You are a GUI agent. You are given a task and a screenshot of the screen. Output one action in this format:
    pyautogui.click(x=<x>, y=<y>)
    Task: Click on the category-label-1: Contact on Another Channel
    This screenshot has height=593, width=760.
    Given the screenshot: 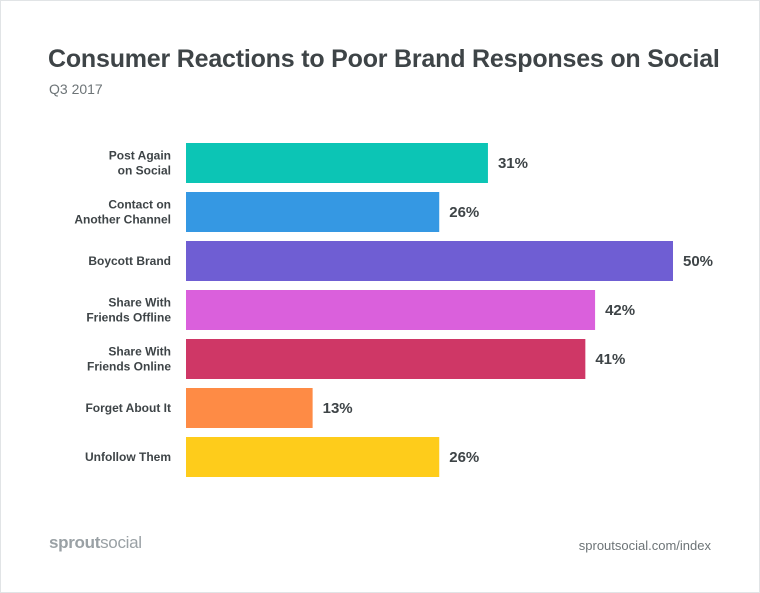 What is the action you would take?
    pyautogui.click(x=122, y=212)
    